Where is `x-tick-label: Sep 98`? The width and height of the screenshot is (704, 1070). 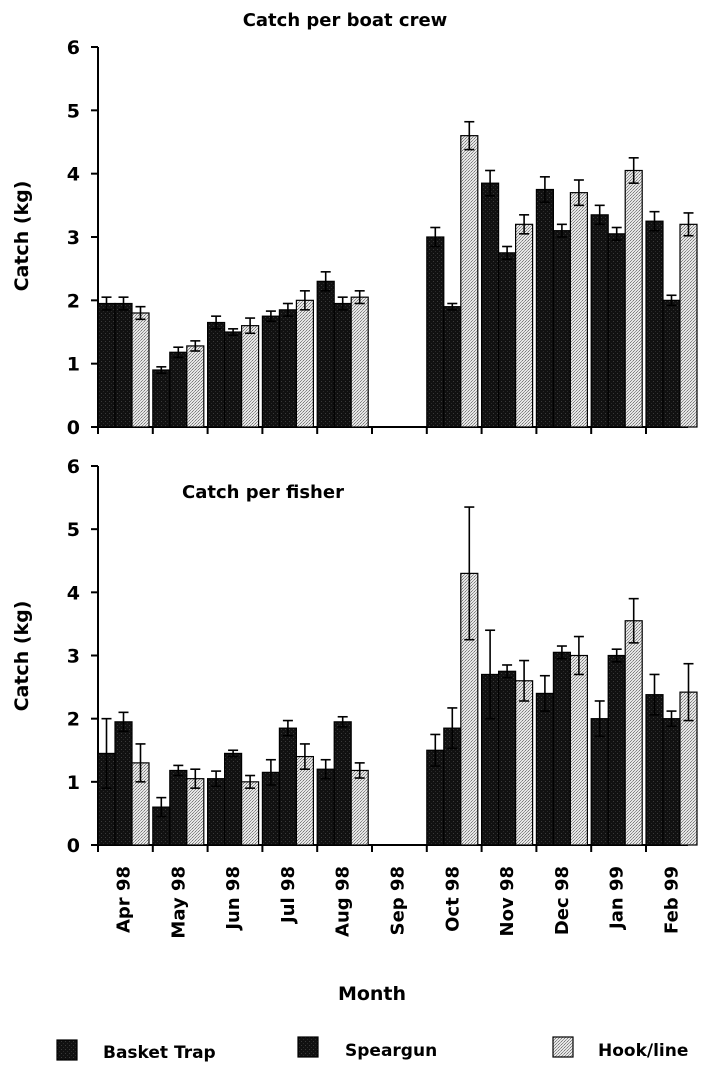
x-tick-label: Sep 98 is located at coordinates (398, 900).